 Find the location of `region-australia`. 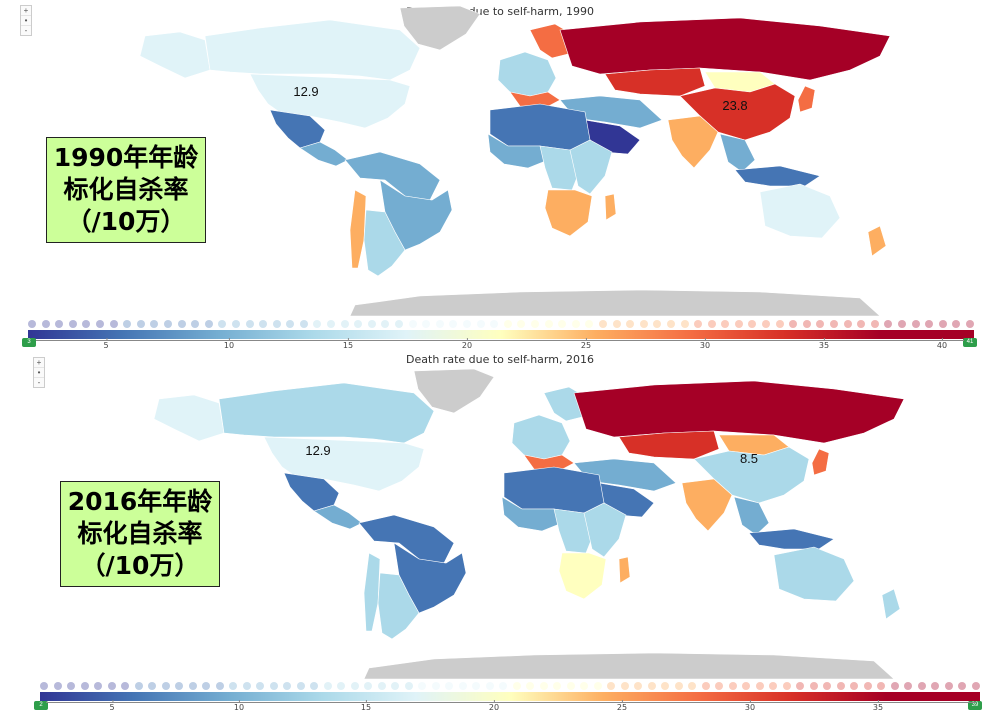

region-australia is located at coordinates (814, 574).